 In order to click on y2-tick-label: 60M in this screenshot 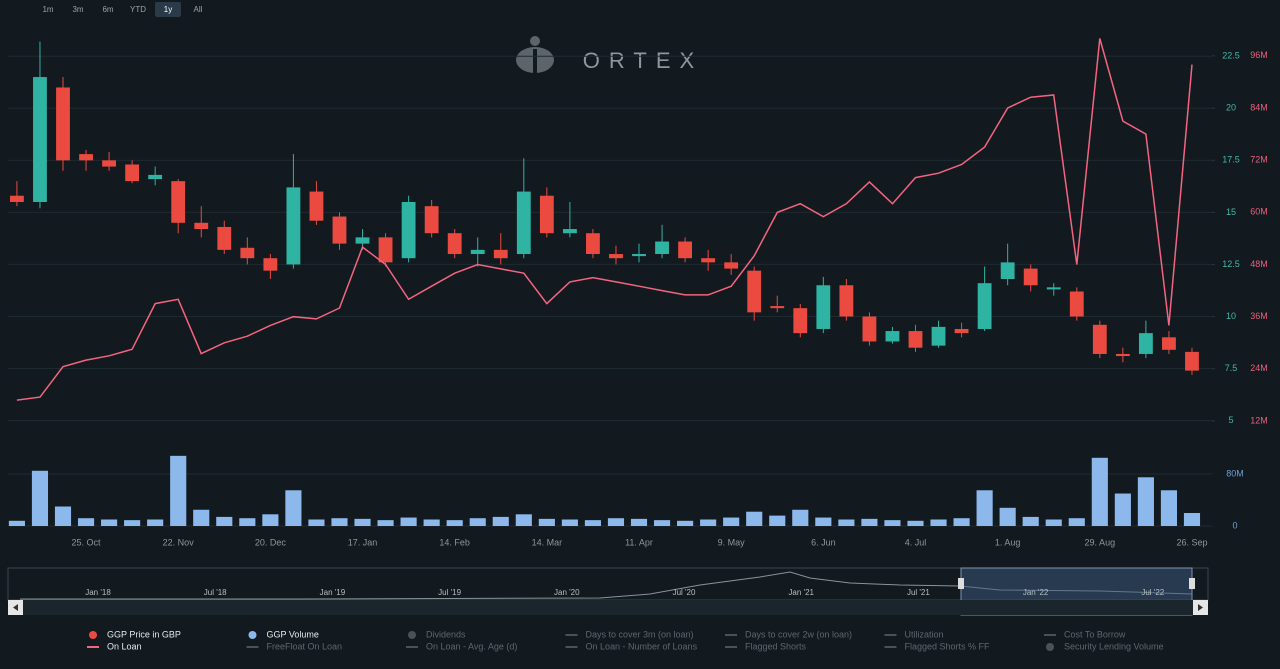, I will do `click(1259, 212)`.